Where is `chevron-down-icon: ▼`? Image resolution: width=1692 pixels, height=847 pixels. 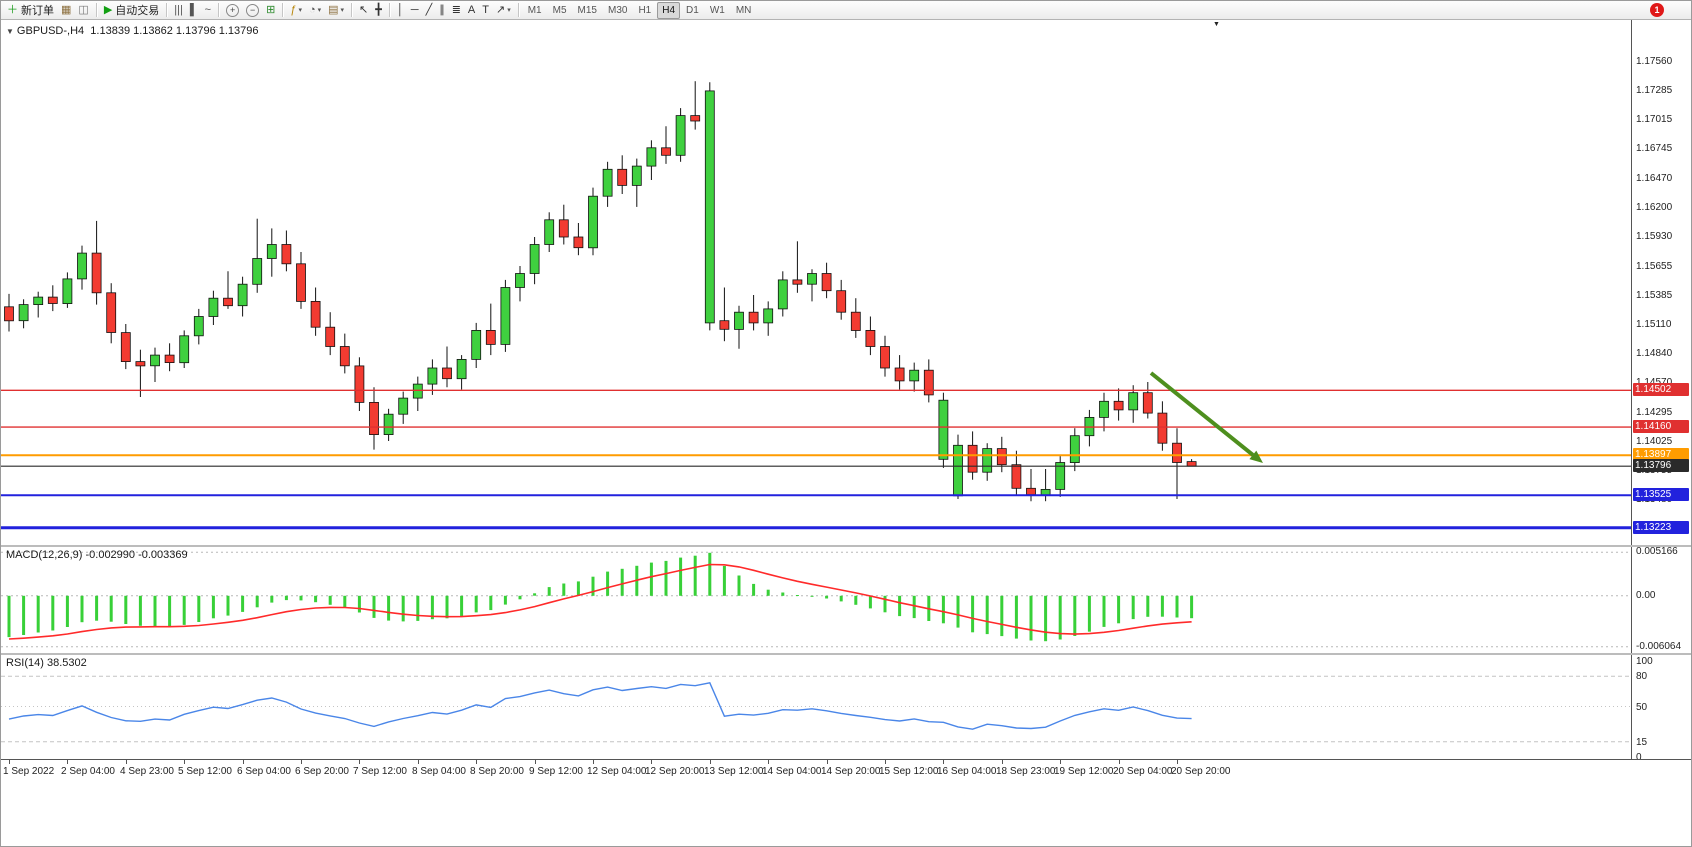
chevron-down-icon: ▼ is located at coordinates (10, 31).